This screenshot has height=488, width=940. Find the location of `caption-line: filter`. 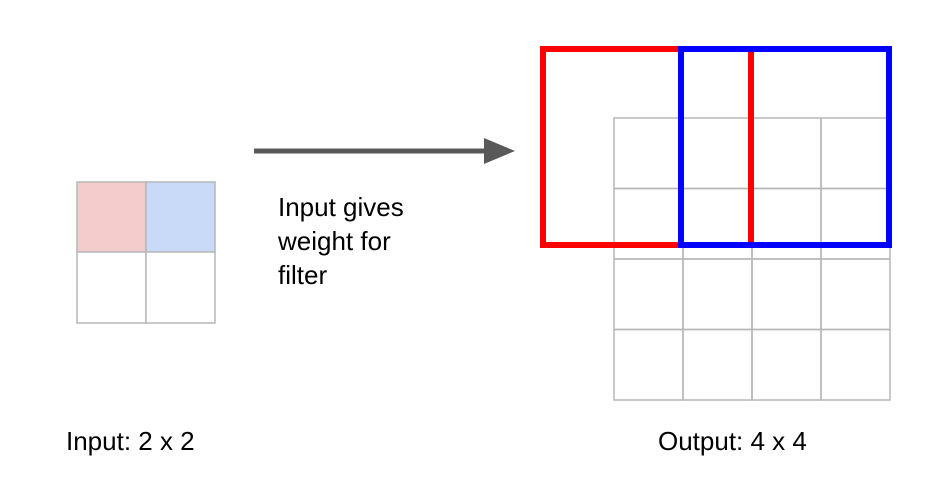

caption-line: filter is located at coordinates (303, 275).